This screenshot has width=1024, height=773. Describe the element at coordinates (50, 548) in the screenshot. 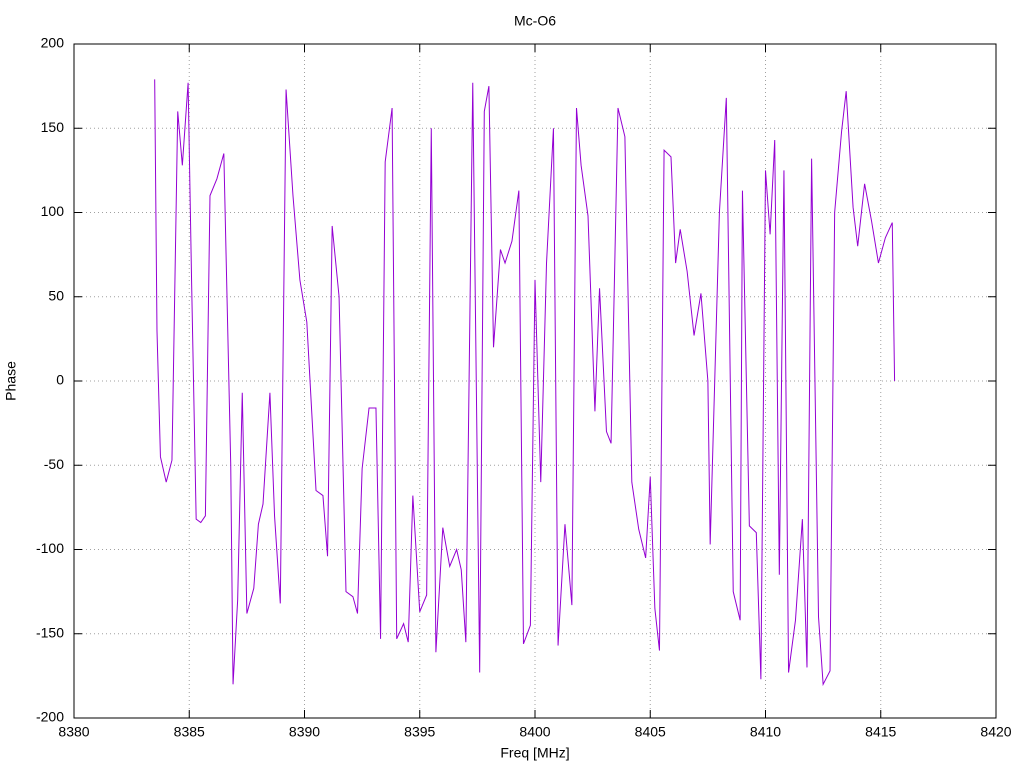

I see `y-tick-label: -100` at that location.